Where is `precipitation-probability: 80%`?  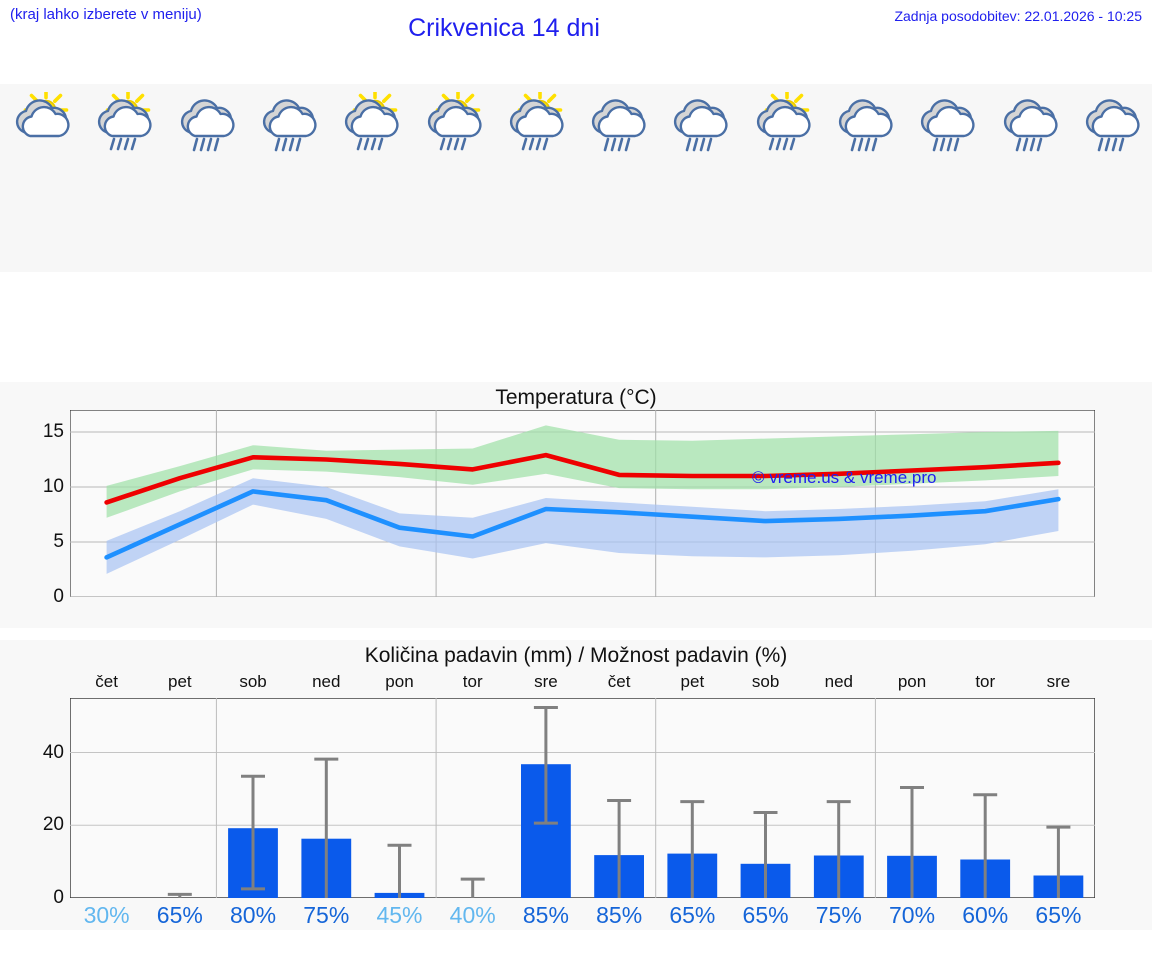 precipitation-probability: 80% is located at coordinates (253, 915).